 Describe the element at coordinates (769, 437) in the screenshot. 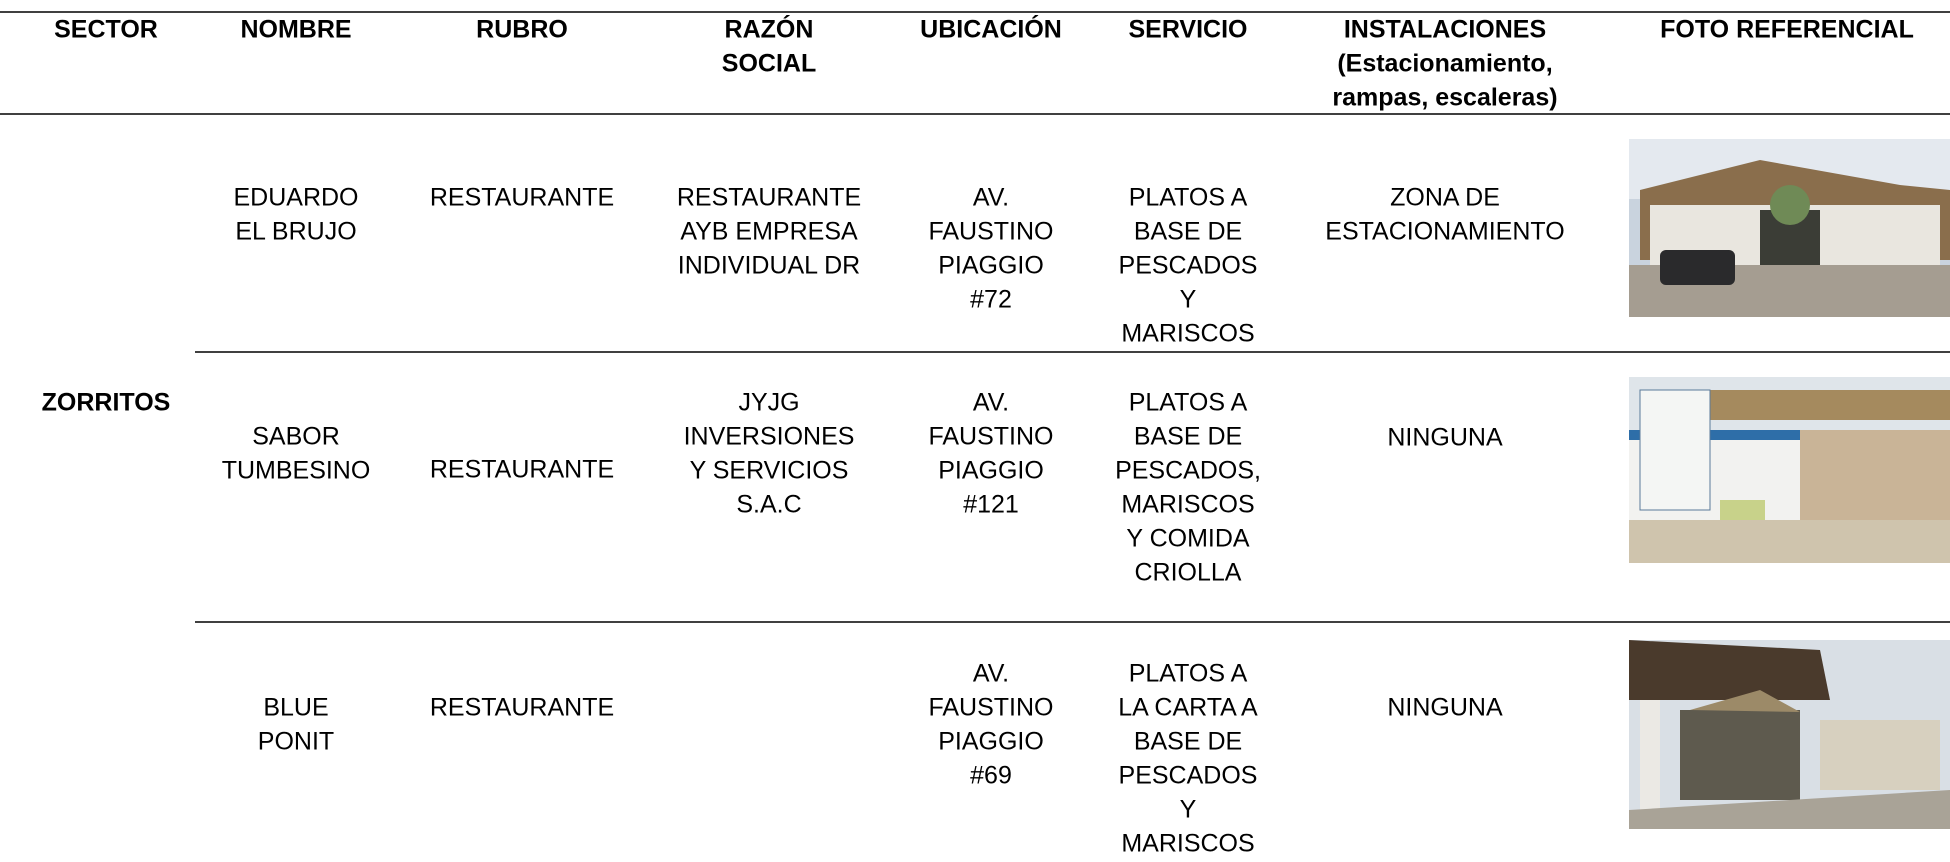

I see `cell: INVERSIONES` at that location.